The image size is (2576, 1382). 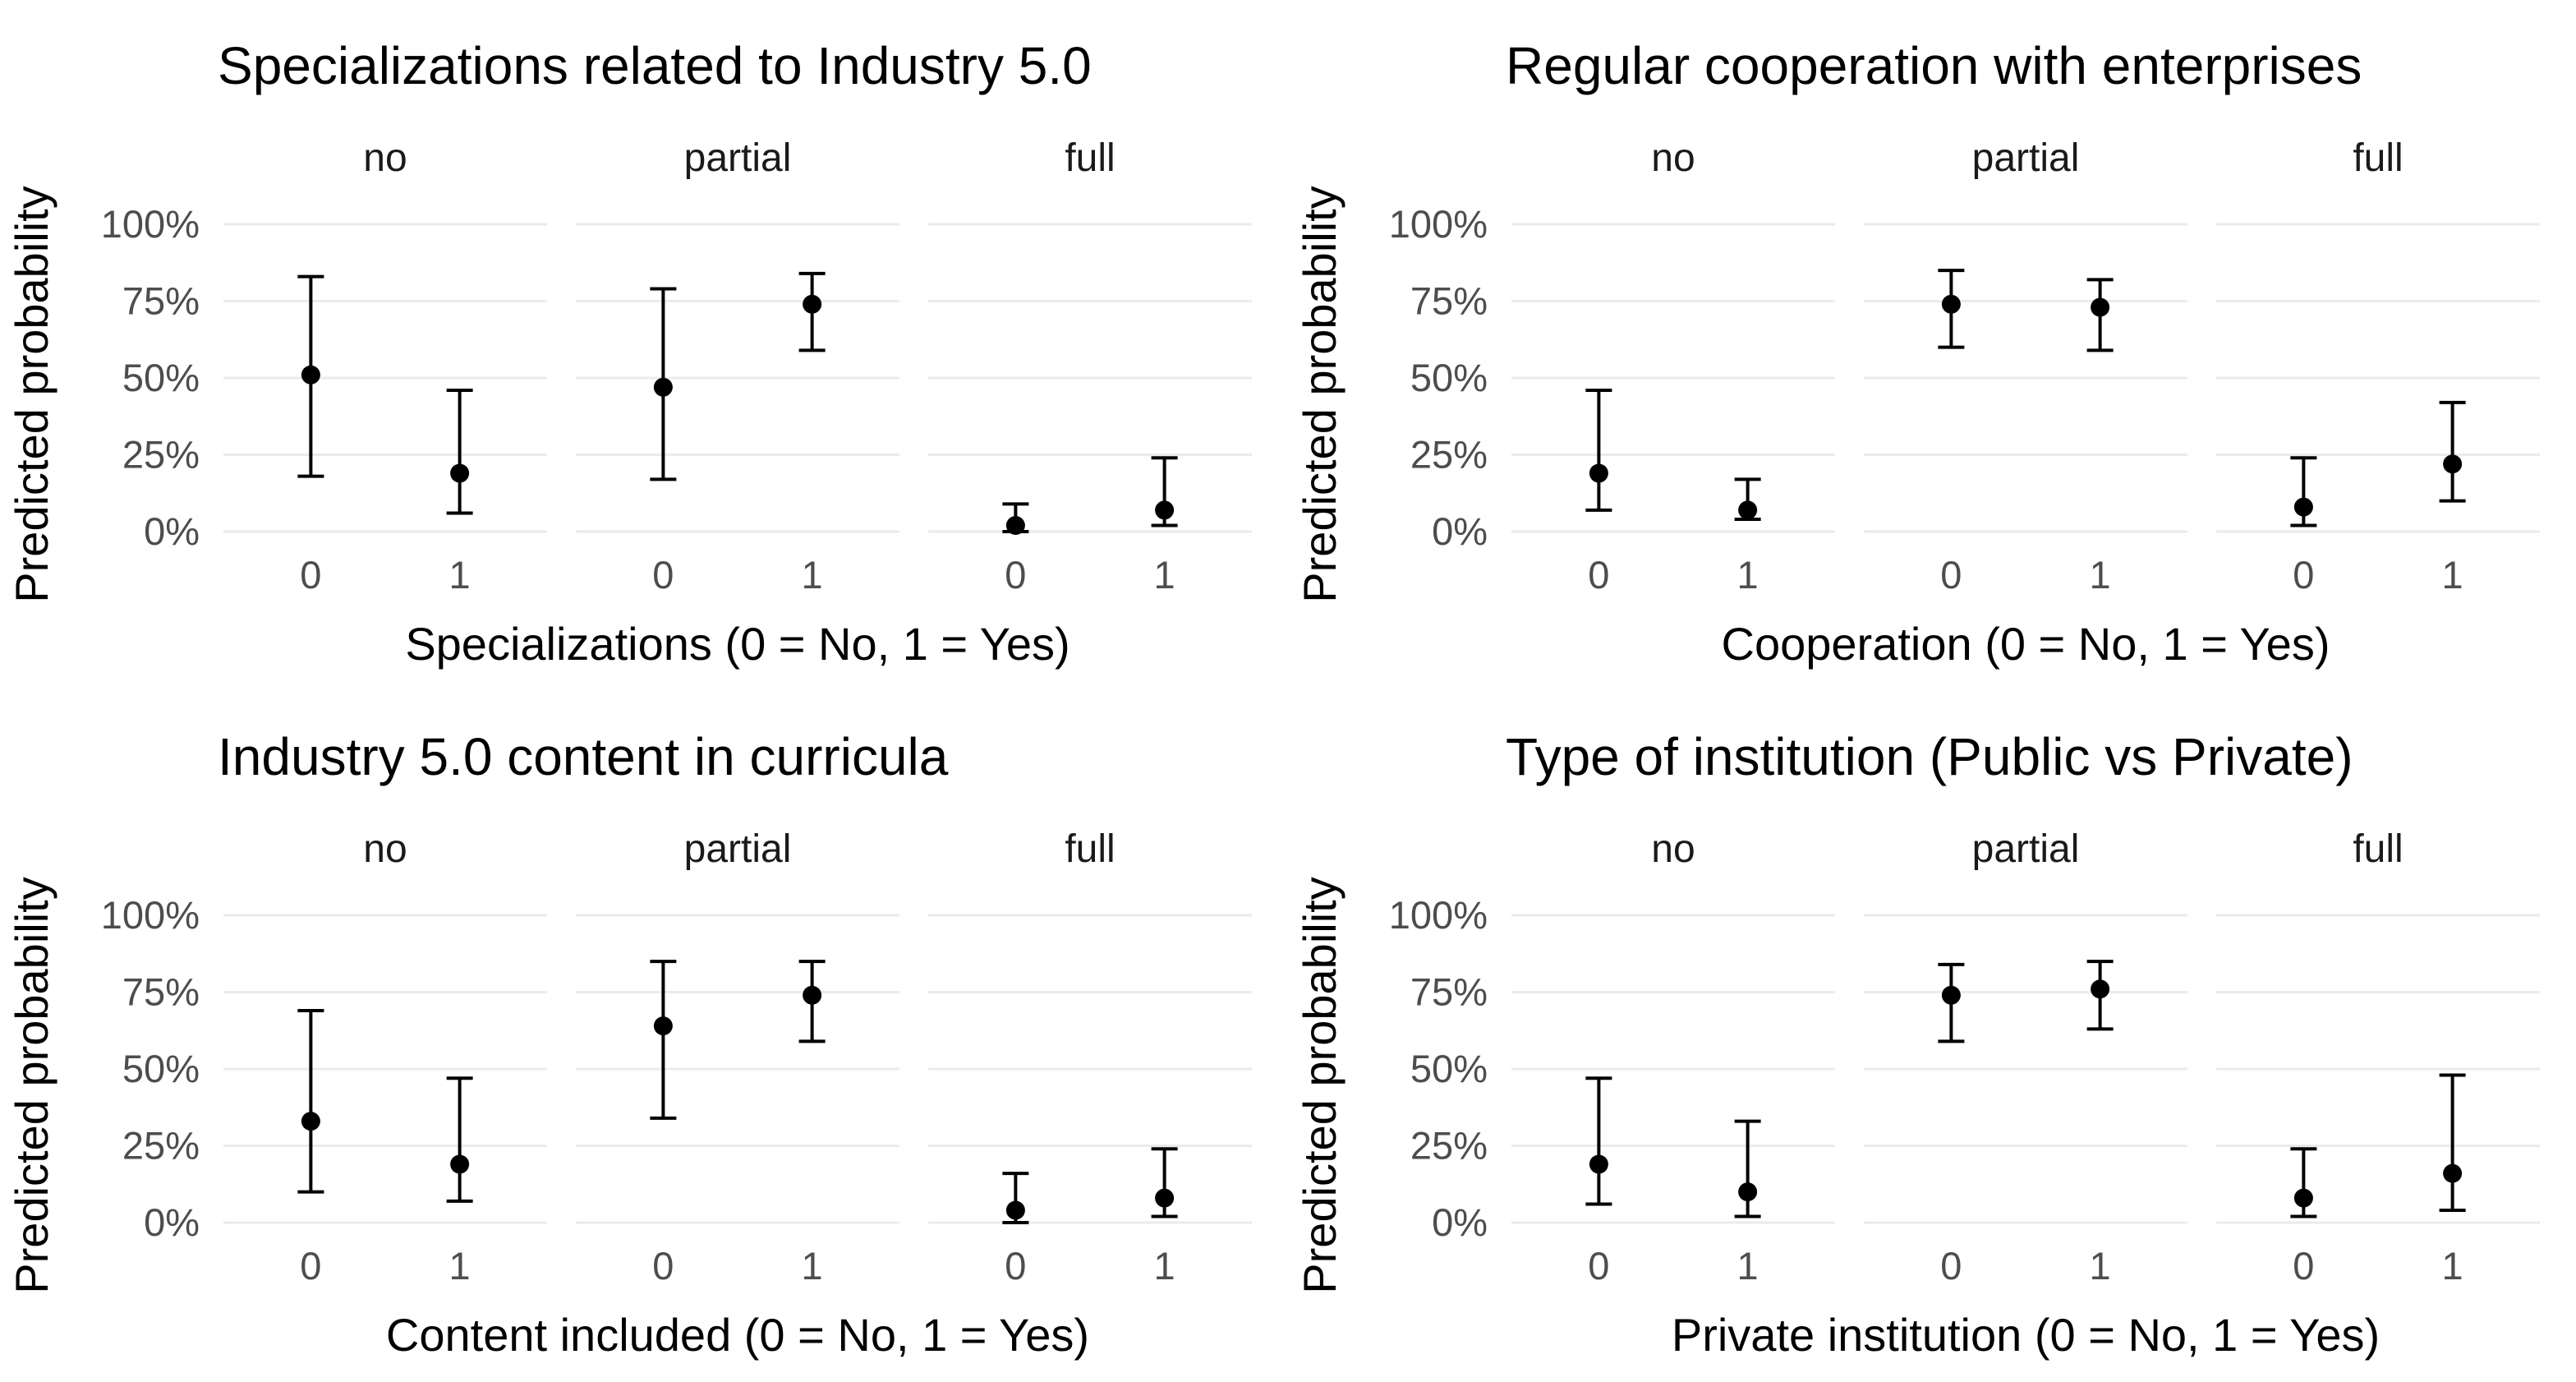 I want to click on plot-title: Specializations related to Industry 5.0, so click(x=655, y=65).